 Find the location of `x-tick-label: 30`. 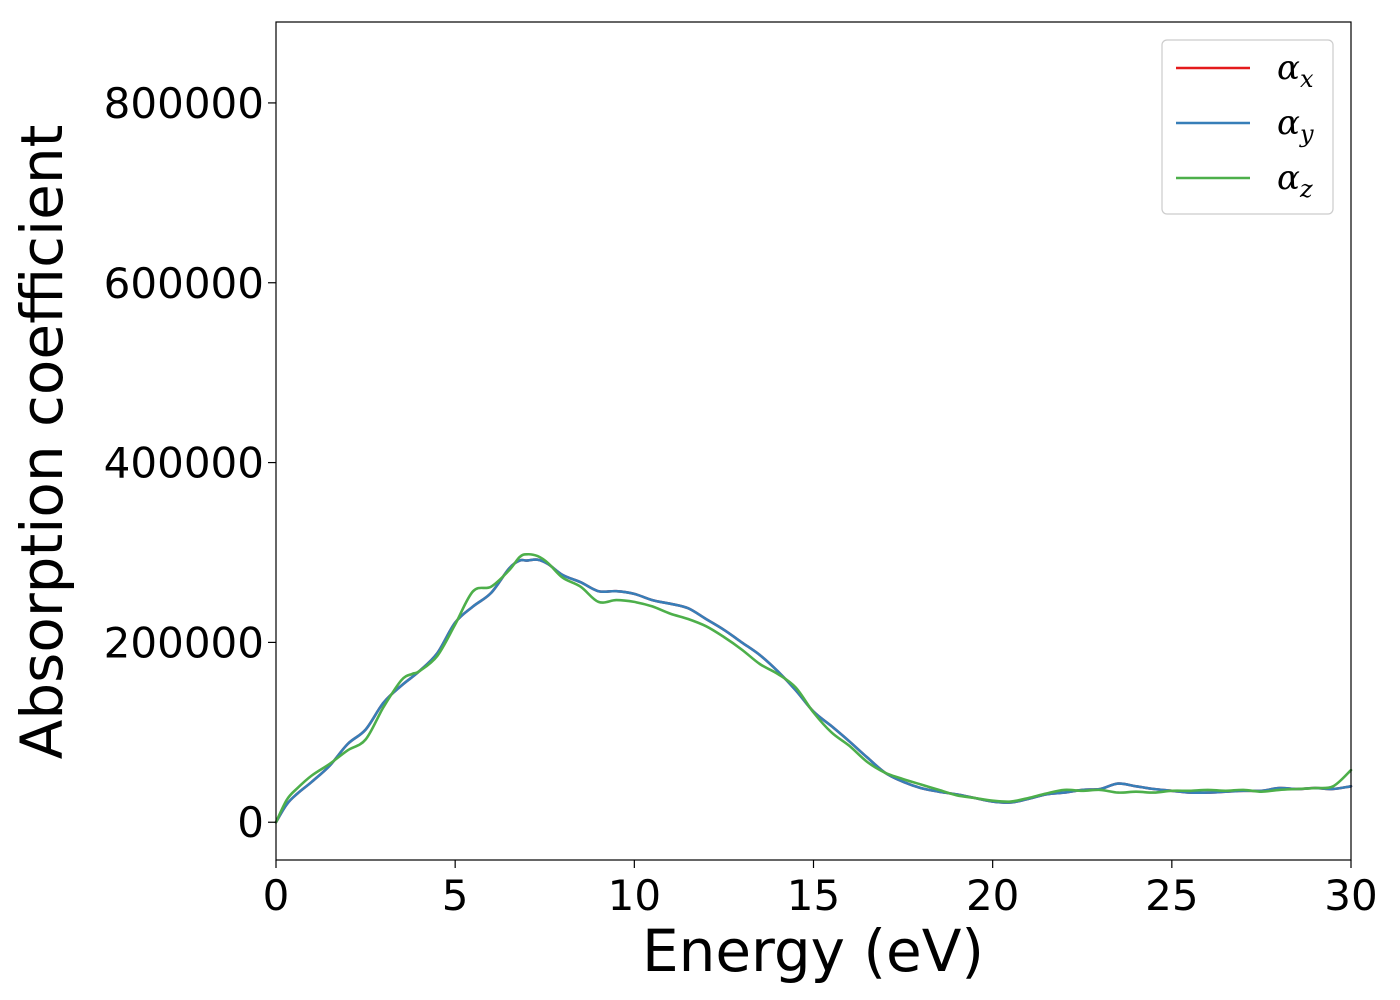

x-tick-label: 30 is located at coordinates (1350, 895).